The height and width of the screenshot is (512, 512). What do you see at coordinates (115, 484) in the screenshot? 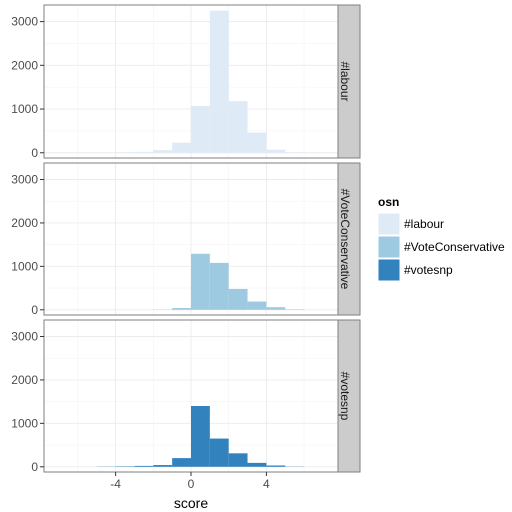
I see `x-tick-label: -4` at bounding box center [115, 484].